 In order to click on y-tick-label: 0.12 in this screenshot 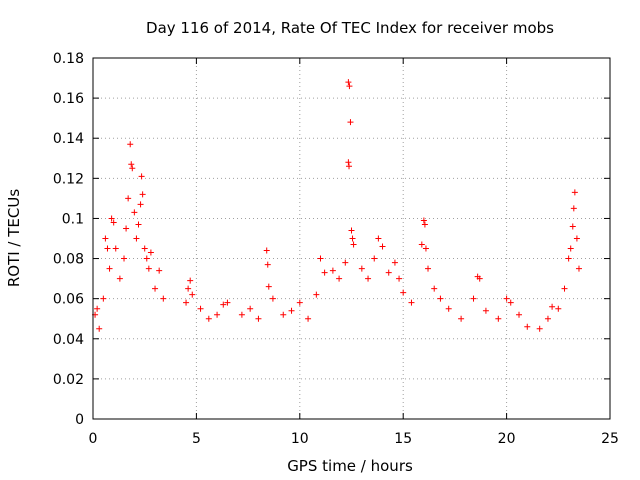, I will do `click(68, 179)`.